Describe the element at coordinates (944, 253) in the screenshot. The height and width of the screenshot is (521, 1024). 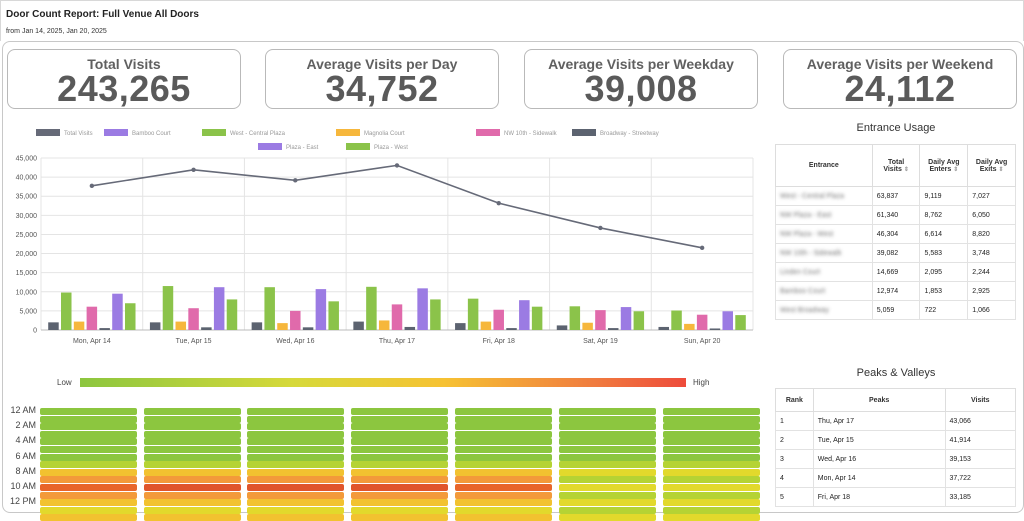
I see `table-cell: 5,583` at that location.